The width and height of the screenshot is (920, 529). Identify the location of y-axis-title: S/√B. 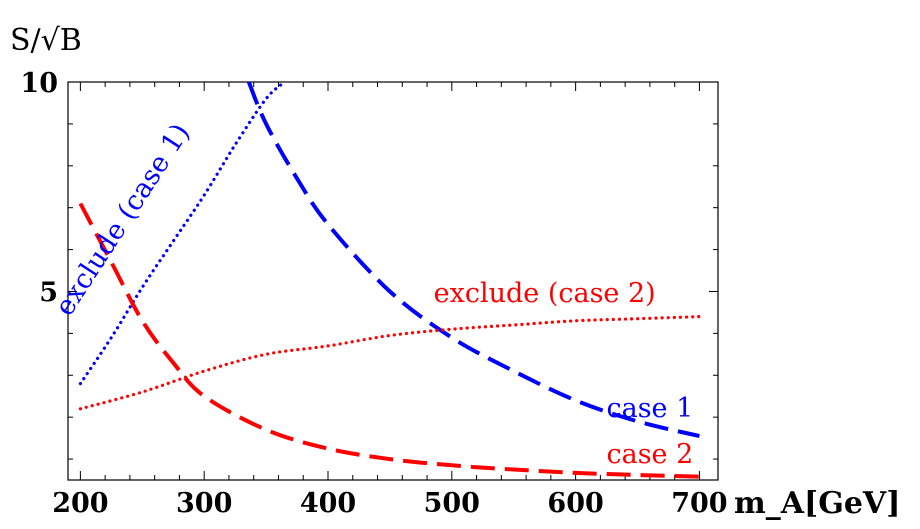
(46, 40).